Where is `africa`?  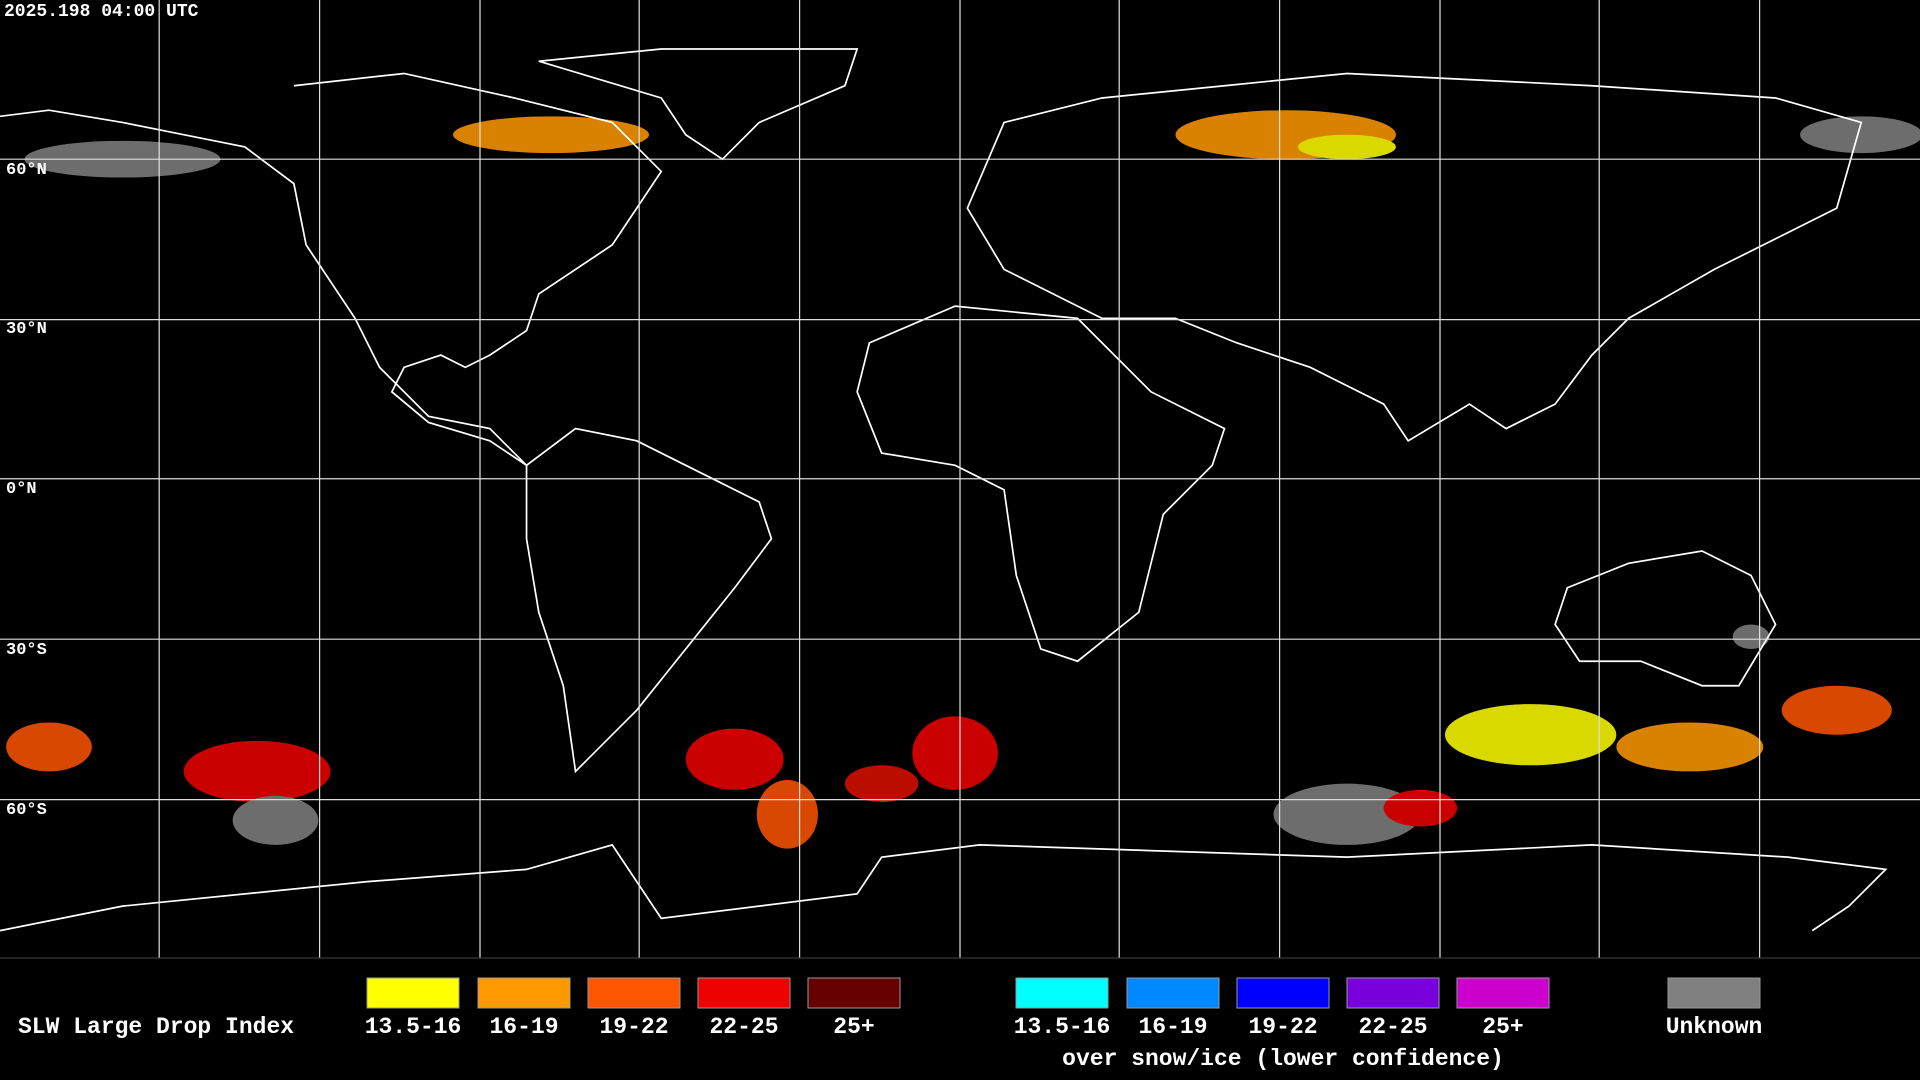
africa is located at coordinates (1041, 484).